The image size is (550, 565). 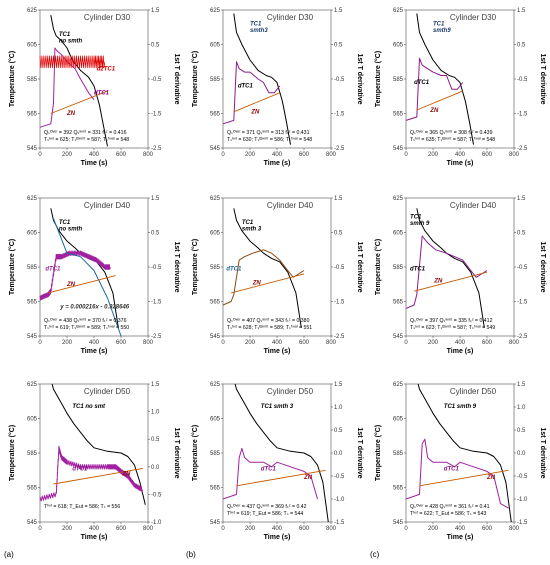 I want to click on annotation-zn: ZN, so click(x=257, y=283).